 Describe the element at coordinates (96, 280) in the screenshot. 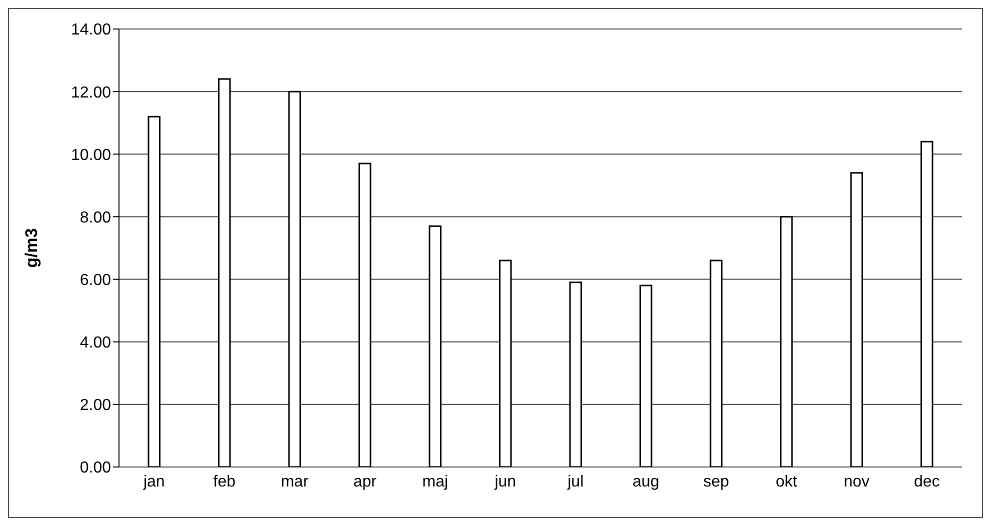

I see `y-tick-label: 6.00` at that location.